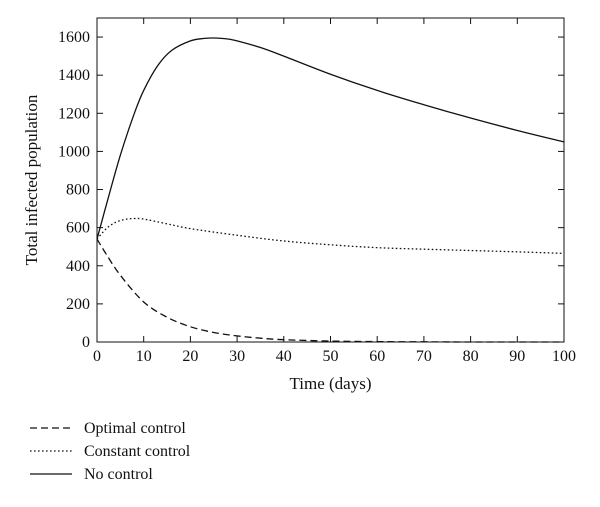 This screenshot has width=600, height=507. What do you see at coordinates (330, 383) in the screenshot?
I see `x-axis-label: Time (days)` at bounding box center [330, 383].